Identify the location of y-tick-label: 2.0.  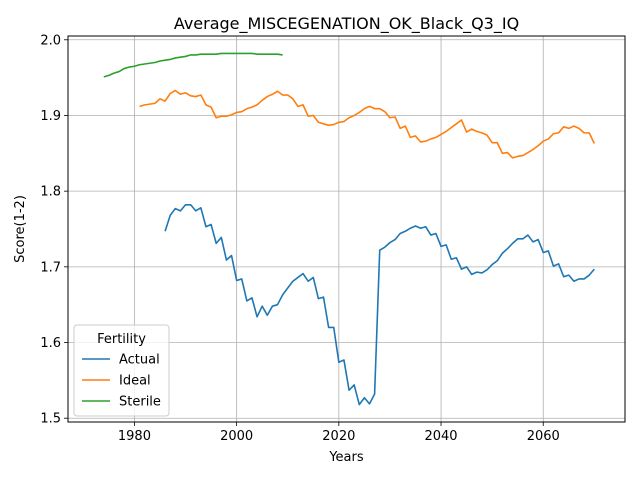
(50, 40).